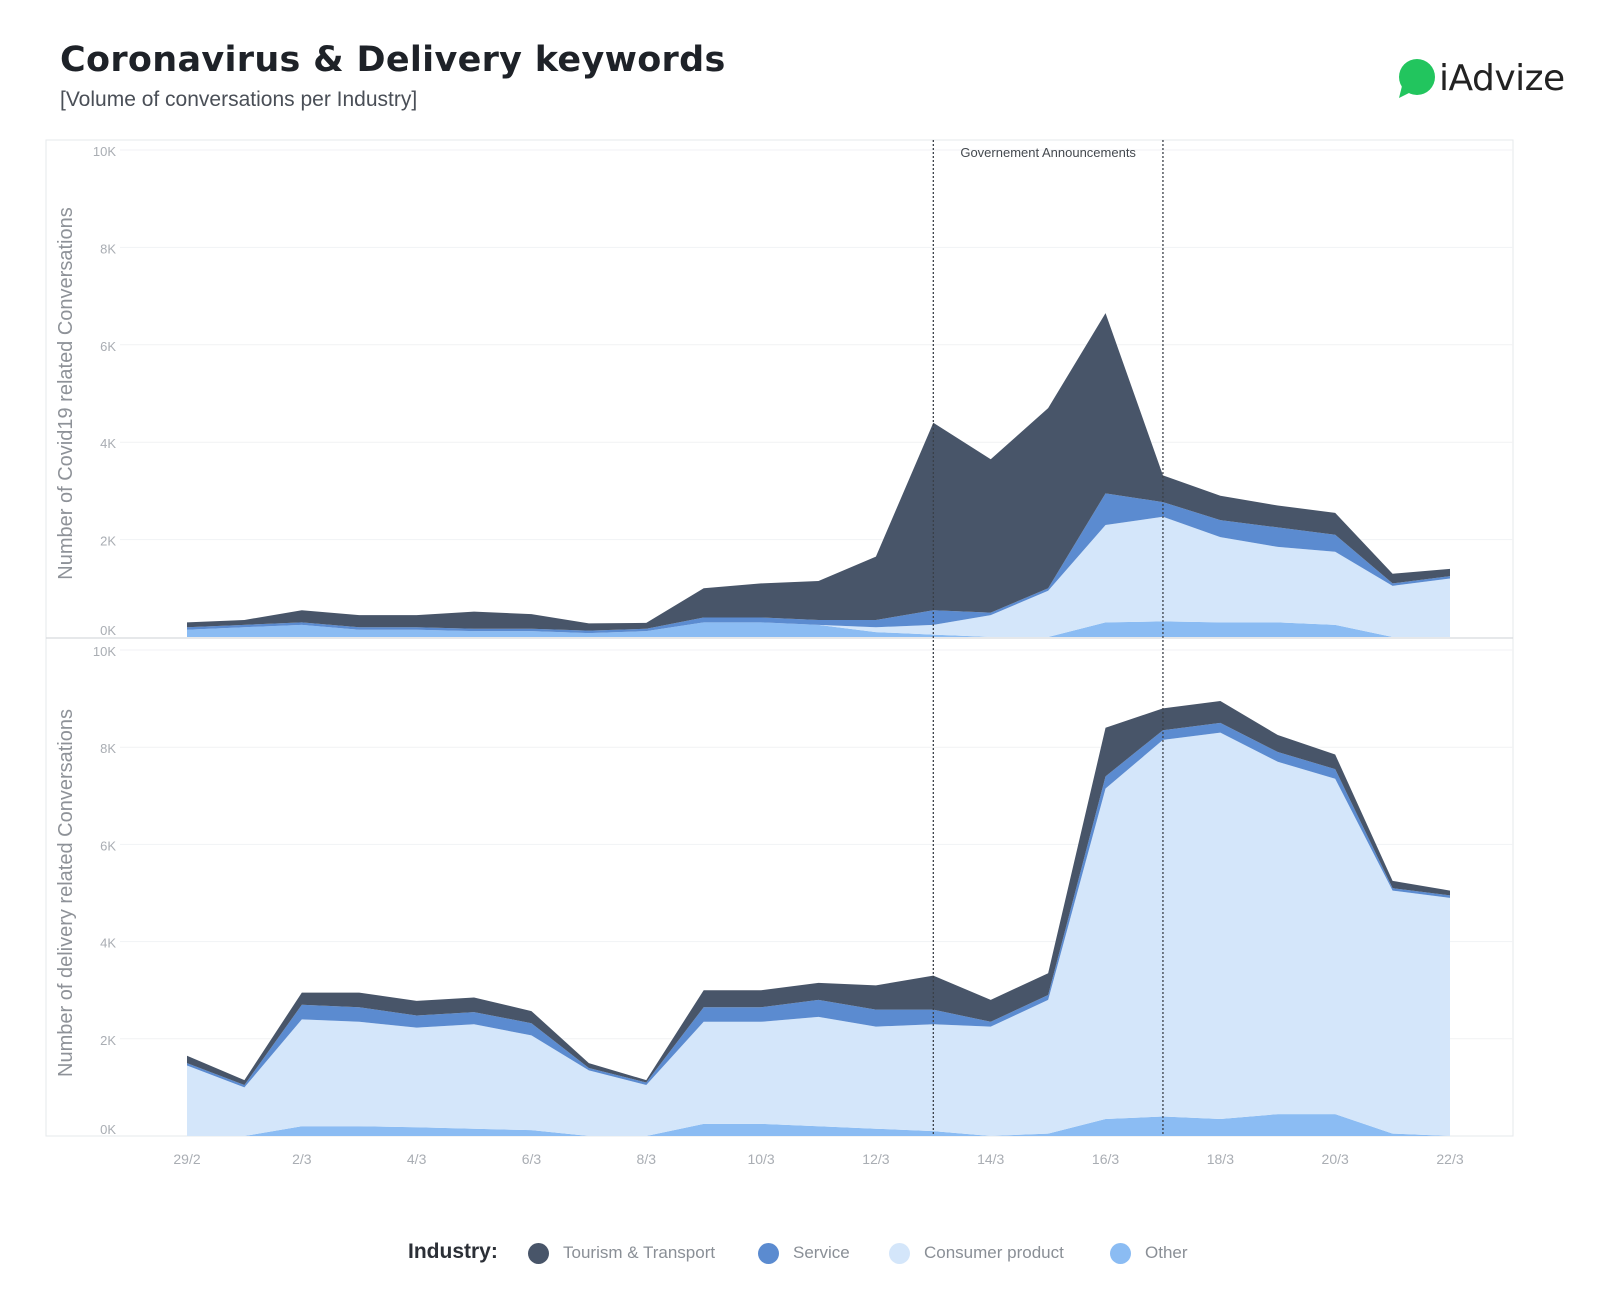  What do you see at coordinates (647, 1159) in the screenshot?
I see `x-tick-label: 8/3` at bounding box center [647, 1159].